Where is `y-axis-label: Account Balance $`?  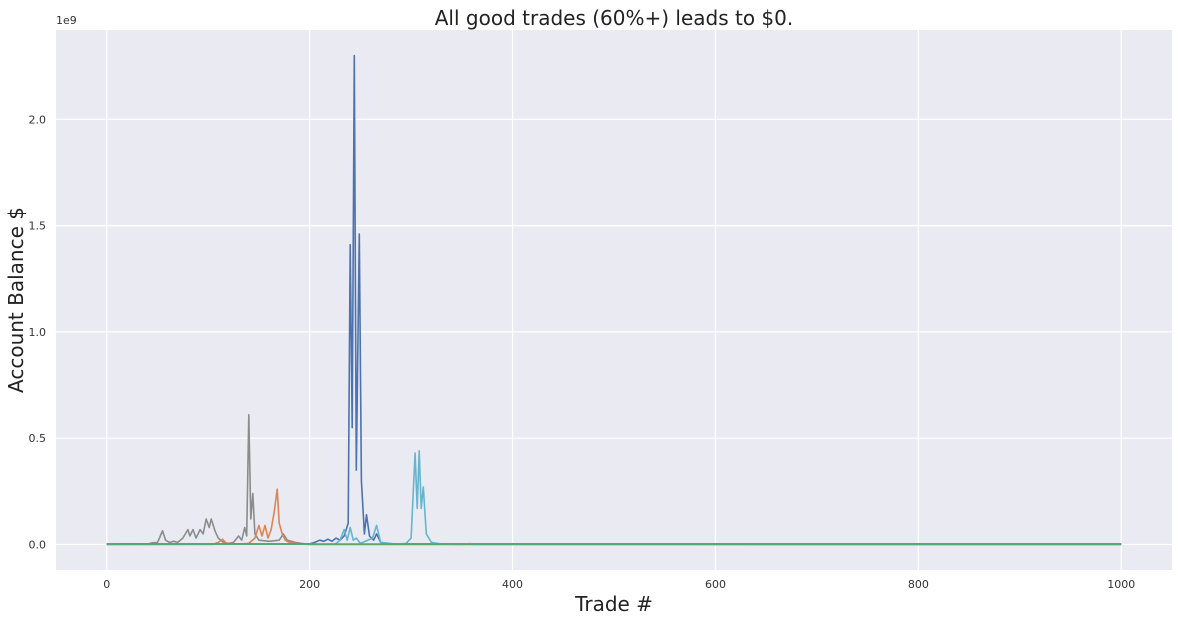
y-axis-label: Account Balance $ is located at coordinates (16, 300).